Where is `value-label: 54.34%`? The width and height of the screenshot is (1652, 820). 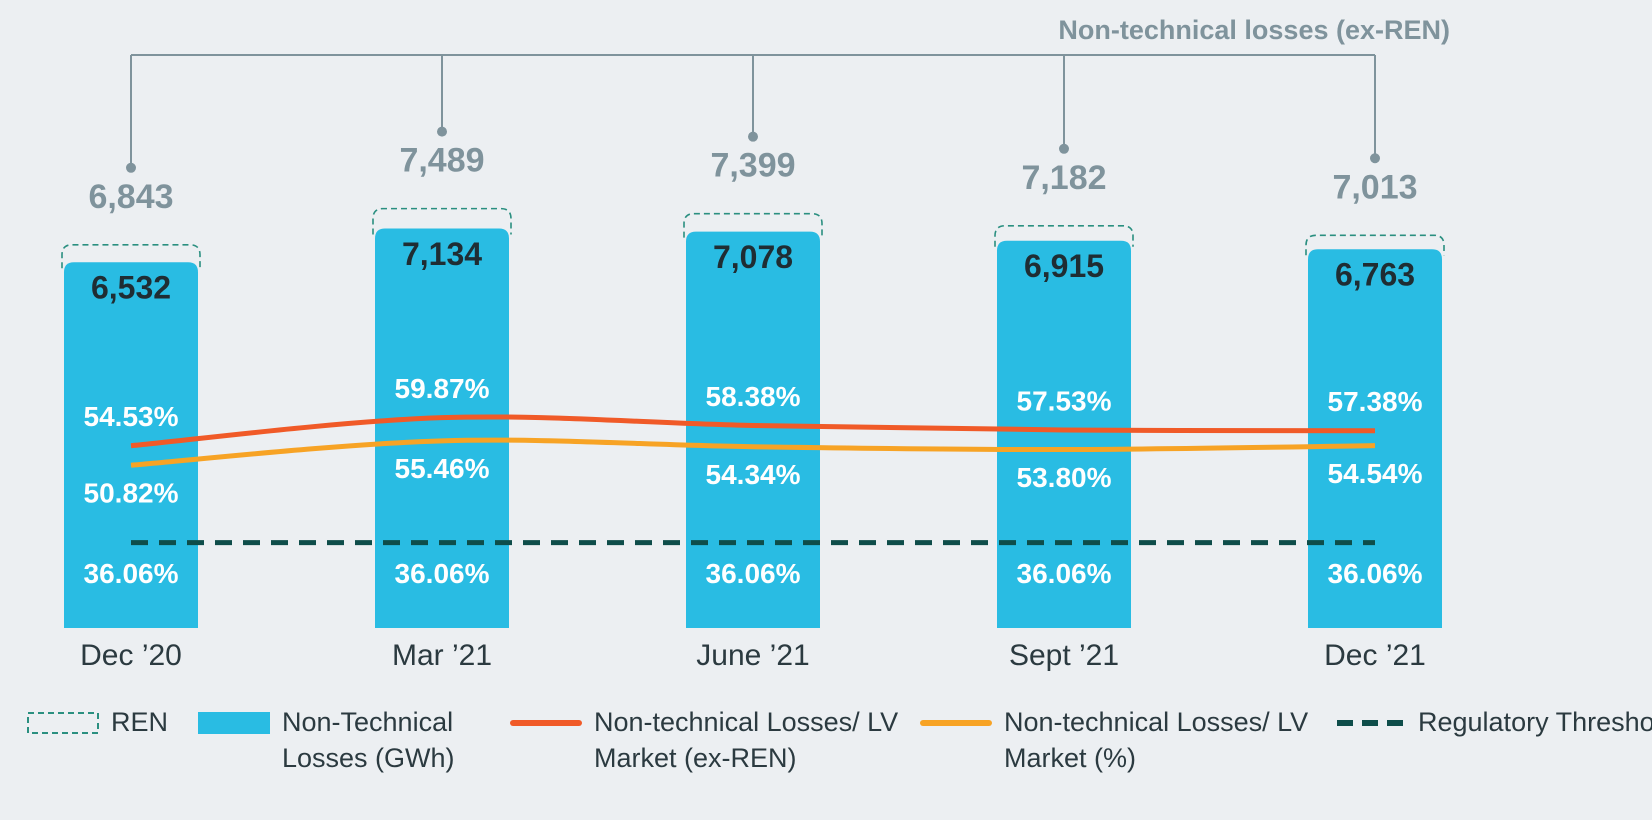 value-label: 54.34% is located at coordinates (753, 474).